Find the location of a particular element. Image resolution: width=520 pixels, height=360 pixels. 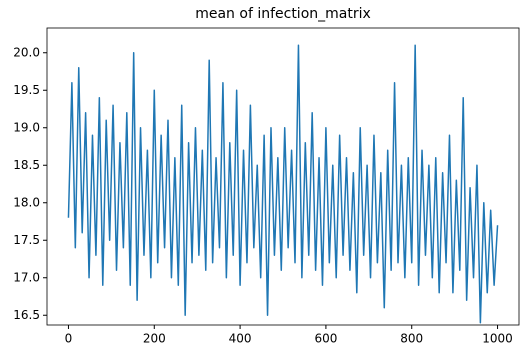

y-tick-label: 17.0 is located at coordinates (26, 277).